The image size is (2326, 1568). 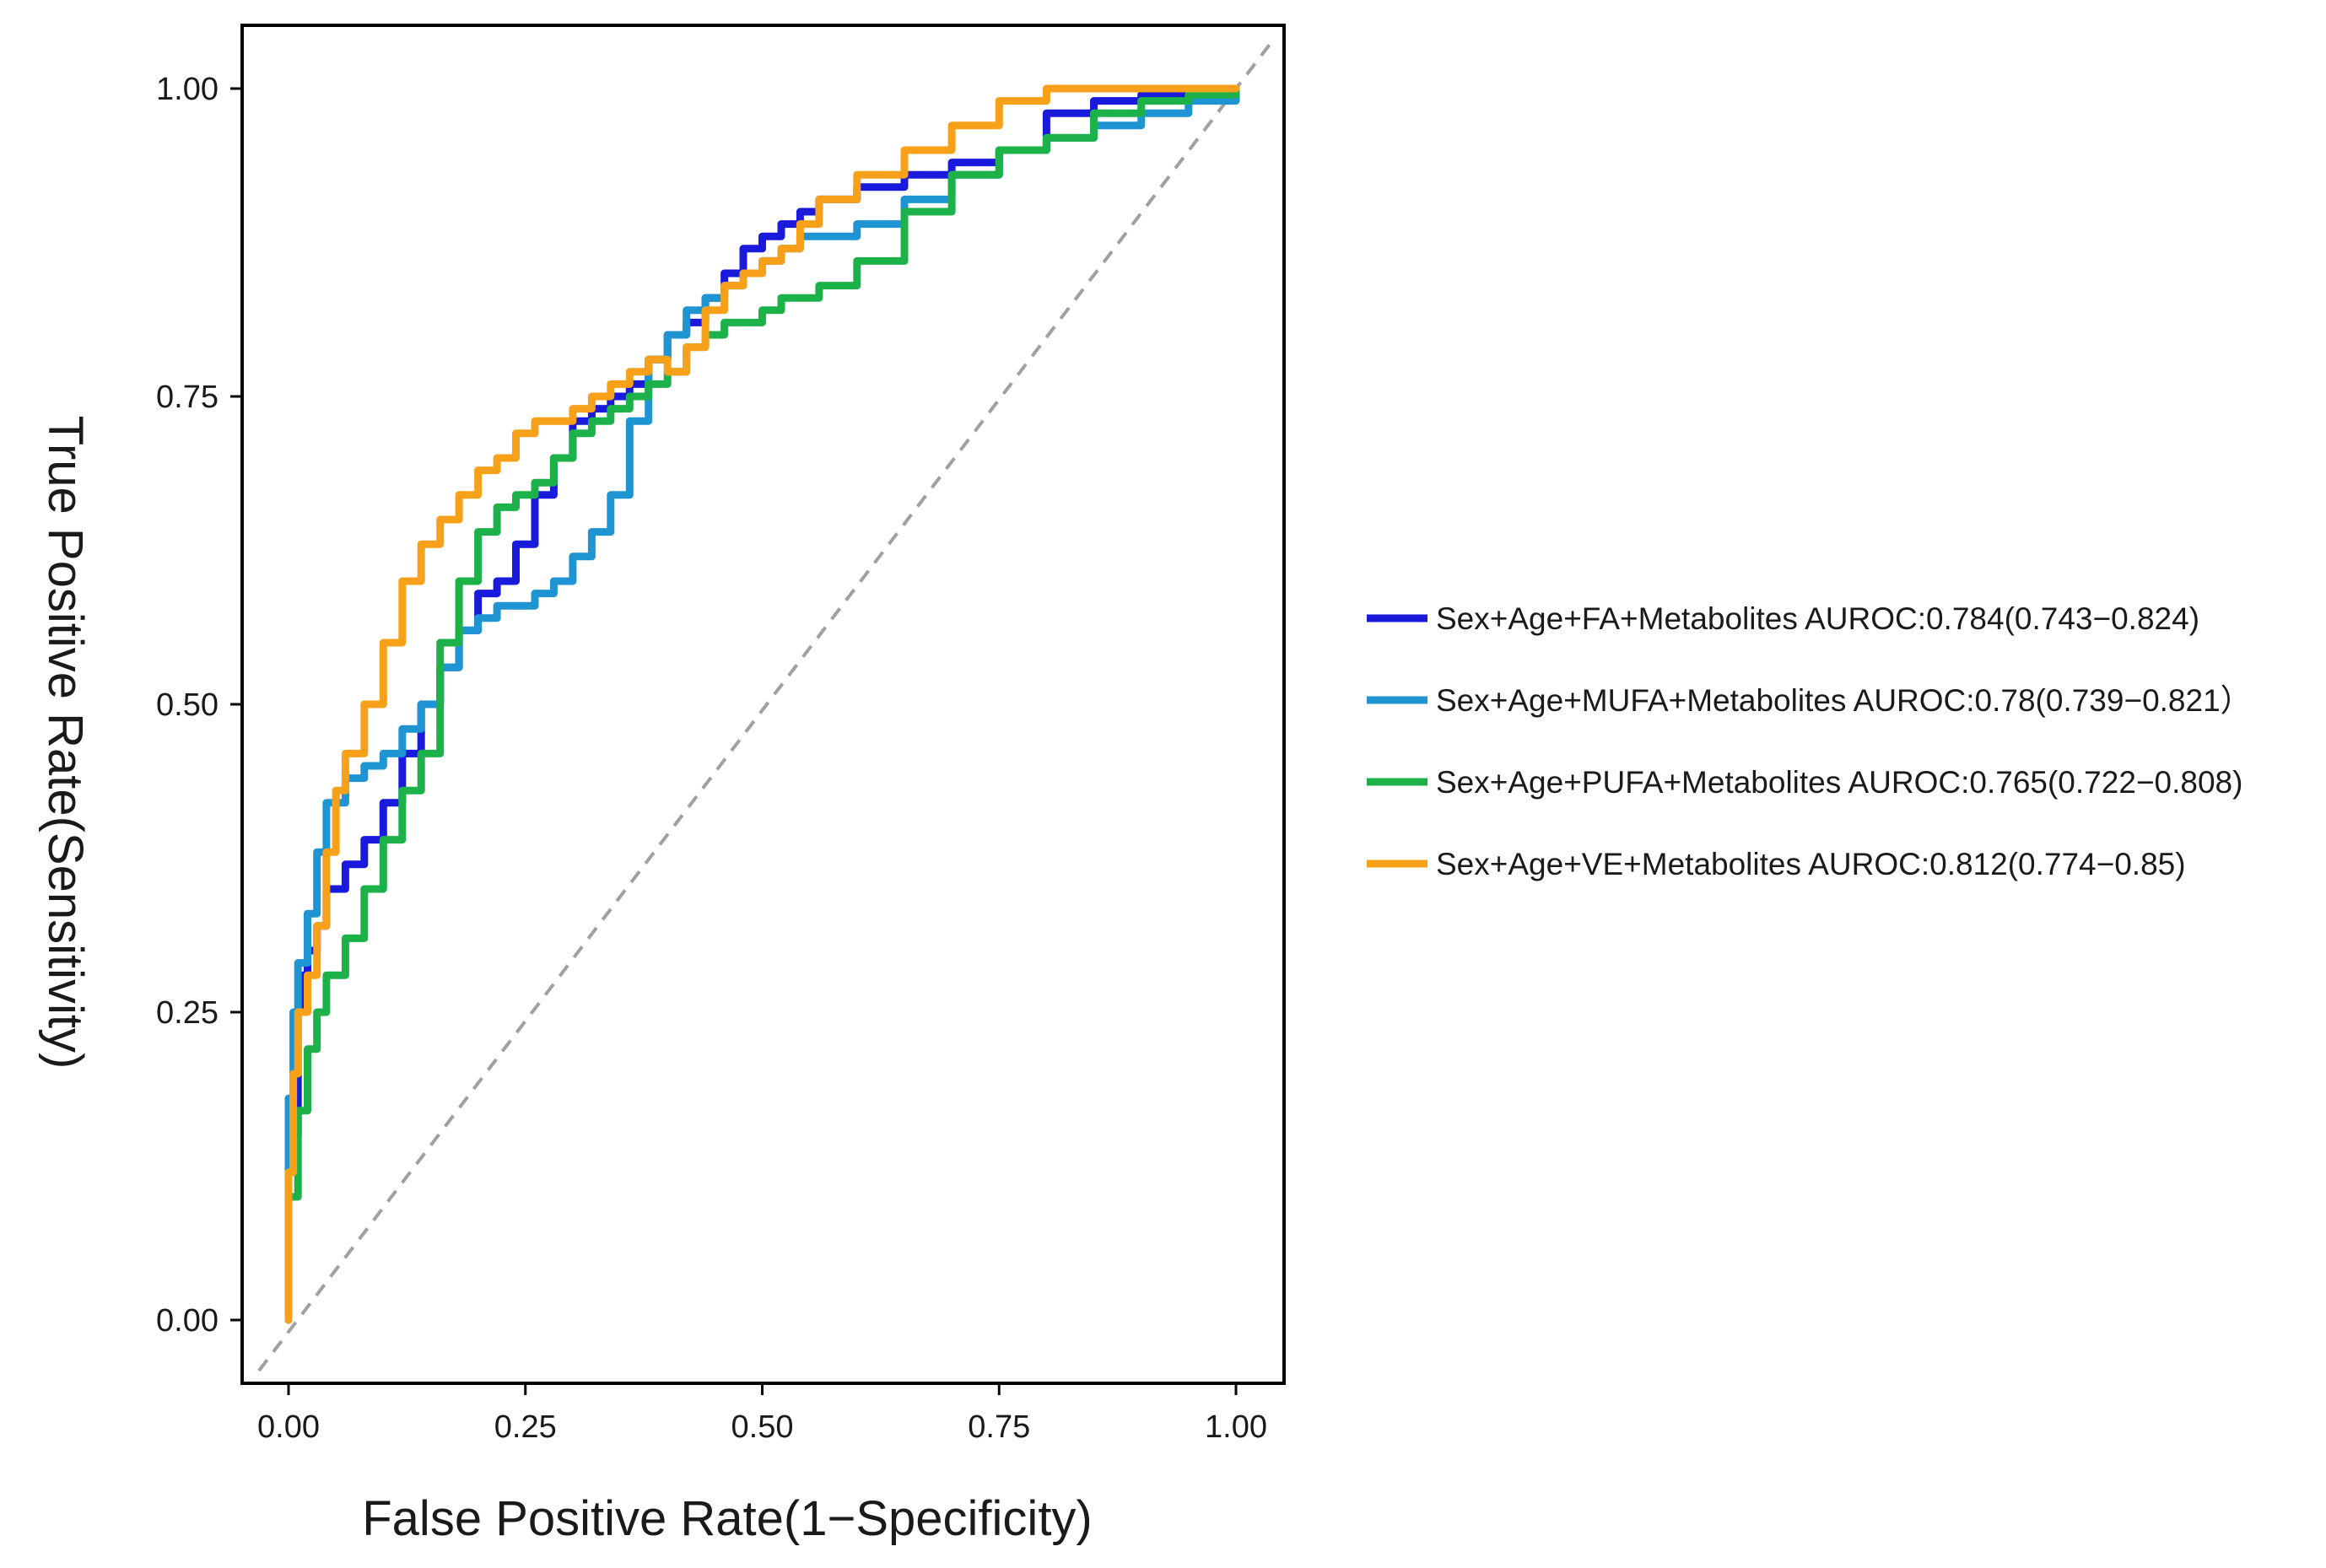 What do you see at coordinates (187, 1013) in the screenshot?
I see `y-tick-label: 0.25` at bounding box center [187, 1013].